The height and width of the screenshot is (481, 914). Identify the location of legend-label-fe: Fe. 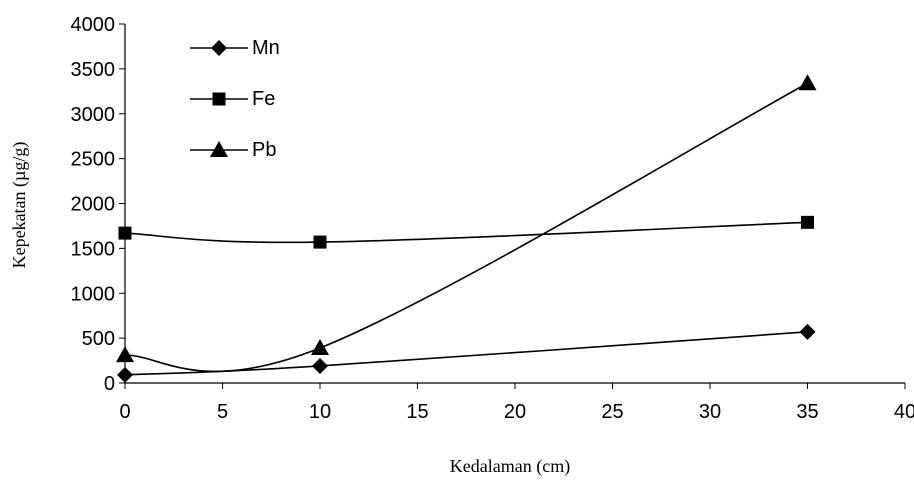
(263, 99).